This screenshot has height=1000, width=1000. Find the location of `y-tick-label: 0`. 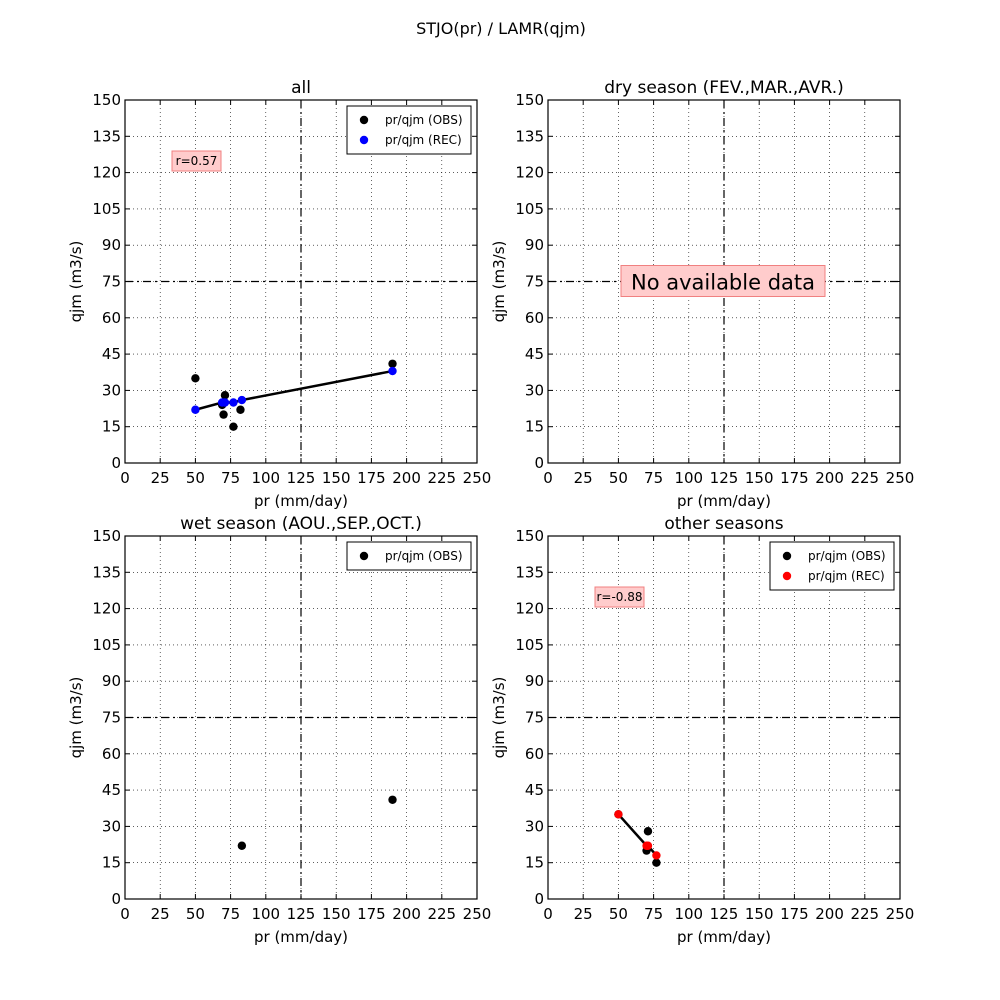

y-tick-label: 0 is located at coordinates (539, 899).